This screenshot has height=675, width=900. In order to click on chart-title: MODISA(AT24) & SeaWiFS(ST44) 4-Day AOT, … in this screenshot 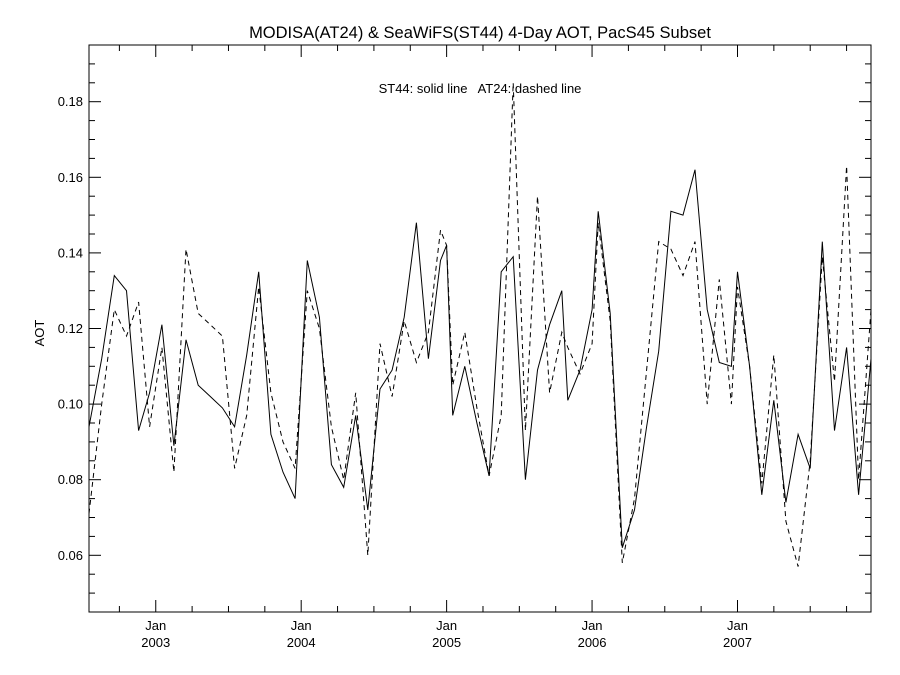, I will do `click(480, 33)`.